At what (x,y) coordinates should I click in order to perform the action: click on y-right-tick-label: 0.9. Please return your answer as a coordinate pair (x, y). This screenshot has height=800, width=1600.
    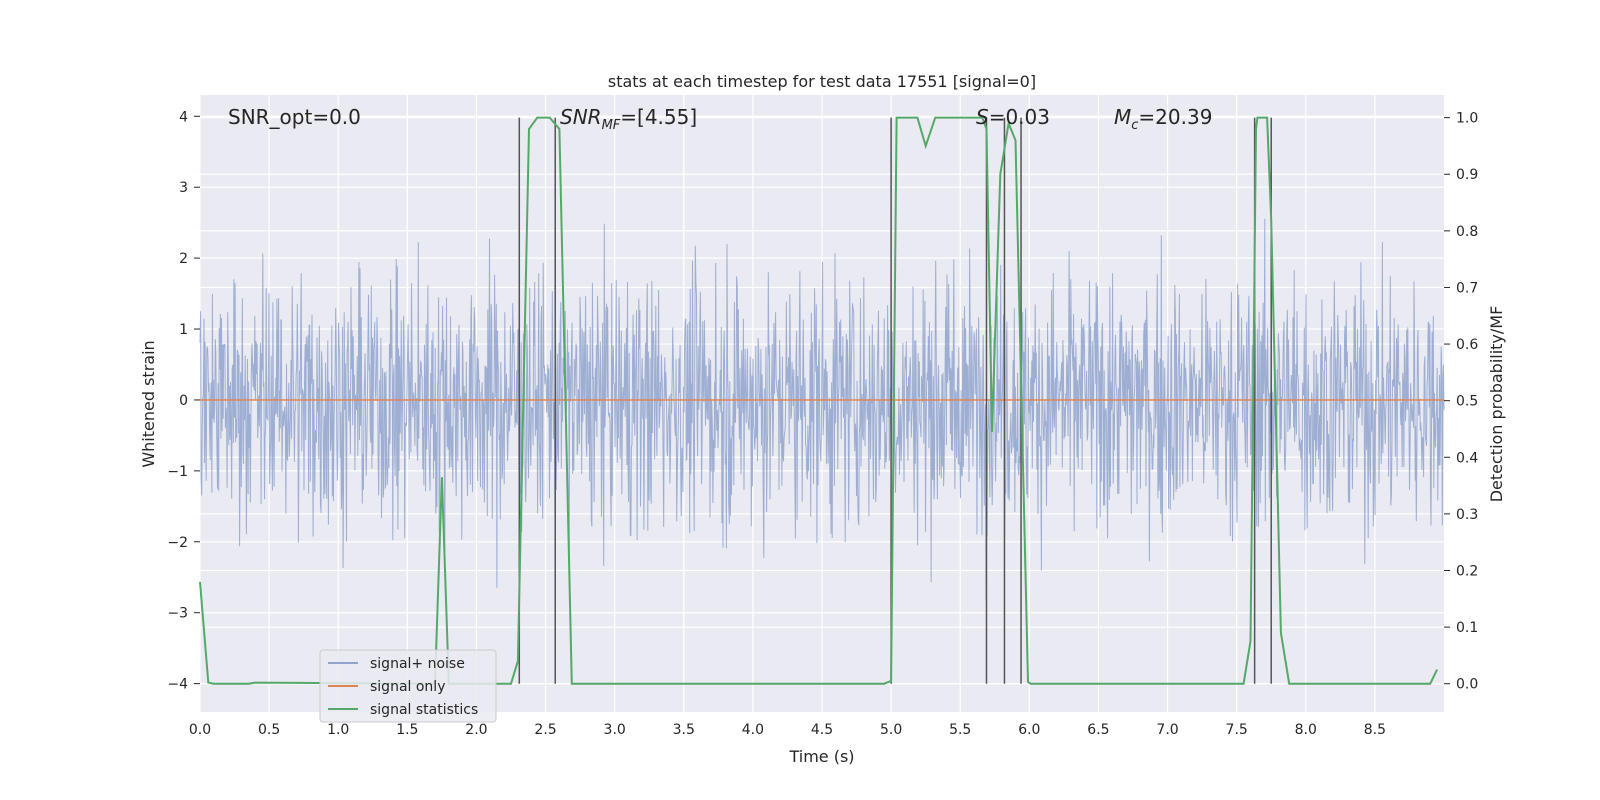
    Looking at the image, I should click on (1467, 175).